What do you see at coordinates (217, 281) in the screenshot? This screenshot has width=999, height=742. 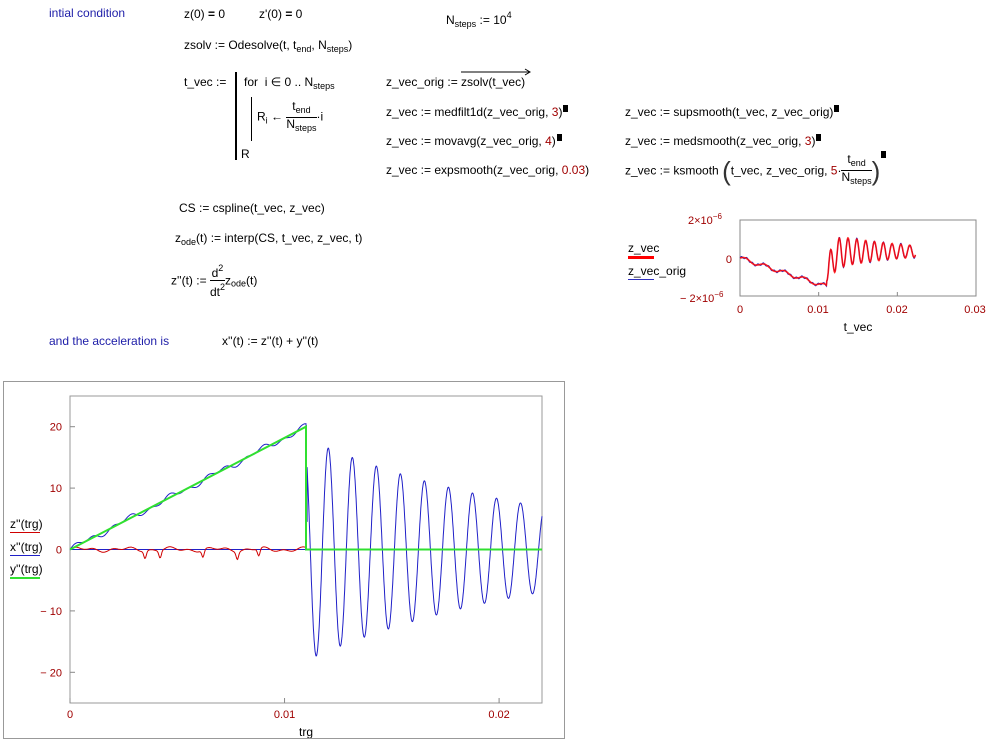 I see `derivative-fraction: d2 dt2` at bounding box center [217, 281].